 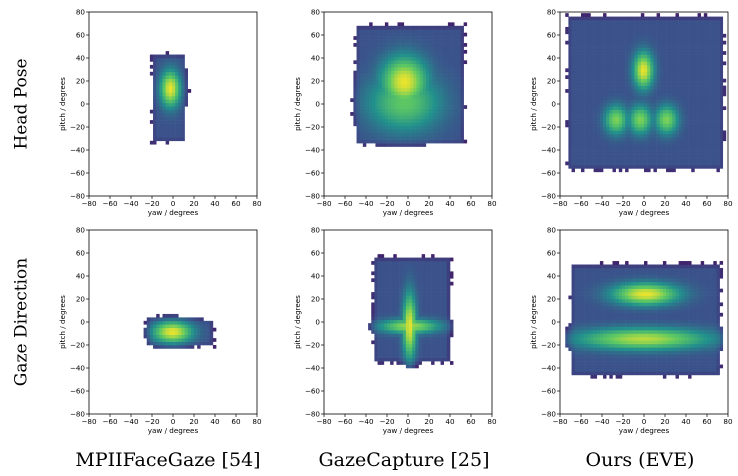 What do you see at coordinates (317, 322) in the screenshot?
I see `y-tick-label: 0` at bounding box center [317, 322].